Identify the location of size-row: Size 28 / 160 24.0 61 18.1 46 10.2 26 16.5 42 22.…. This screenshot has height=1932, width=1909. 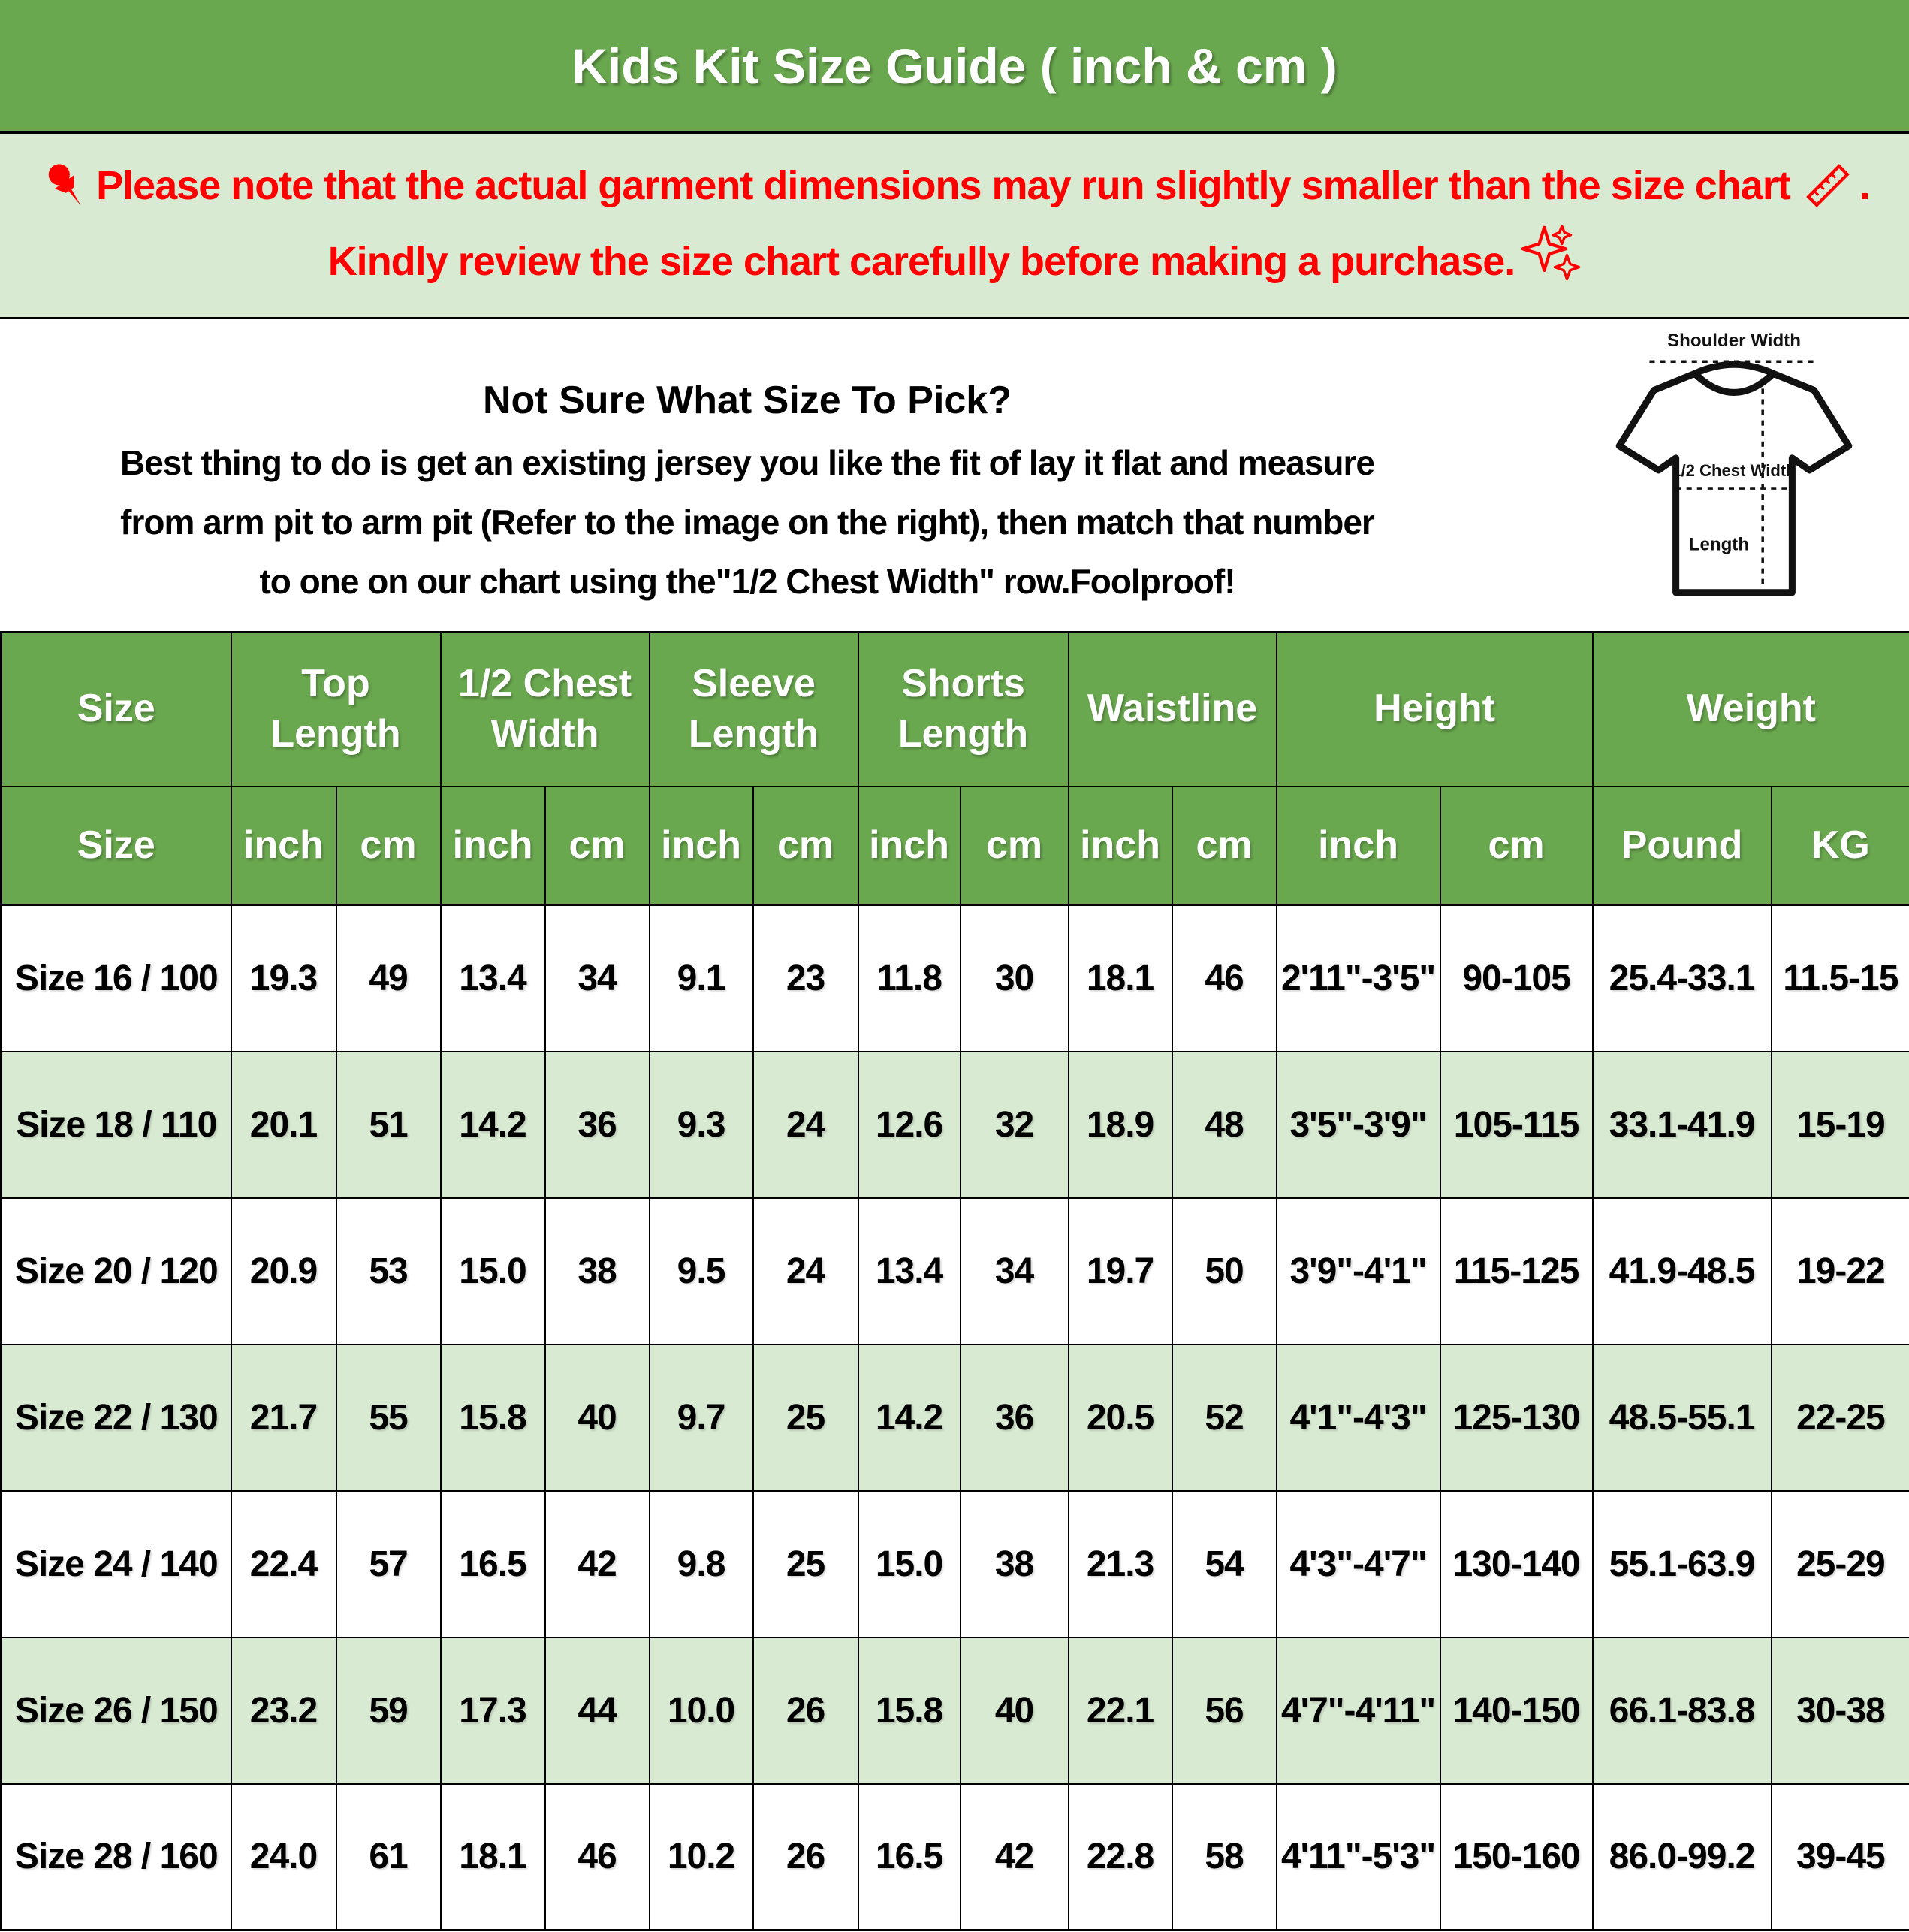
(954, 1857).